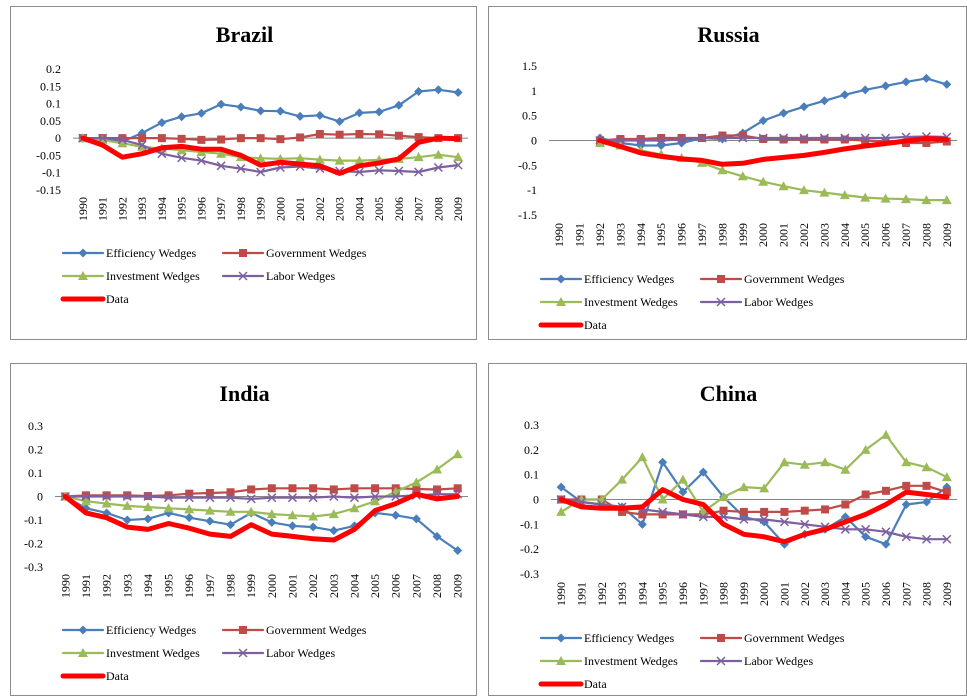  What do you see at coordinates (58, 138) in the screenshot?
I see `y-tick-label: 0` at bounding box center [58, 138].